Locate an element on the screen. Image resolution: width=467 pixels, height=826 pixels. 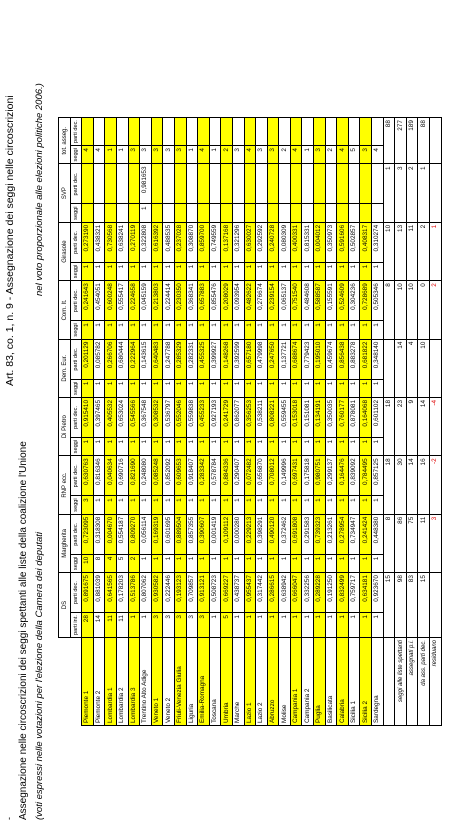
fraction-cell: 0,213803 is located at coordinates (157, 300).